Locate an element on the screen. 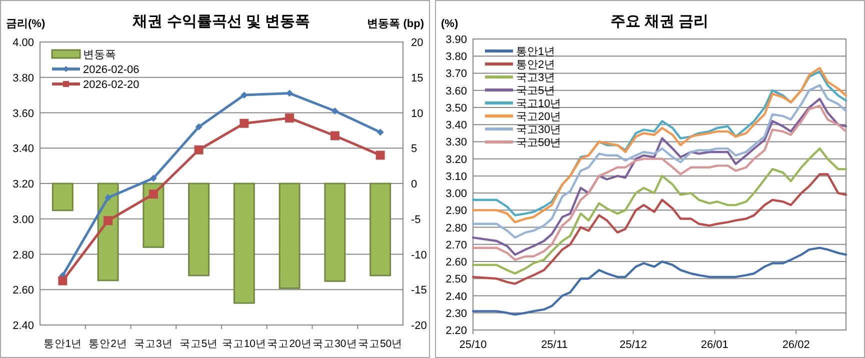  legend-label: 2026-02-20 is located at coordinates (111, 85).